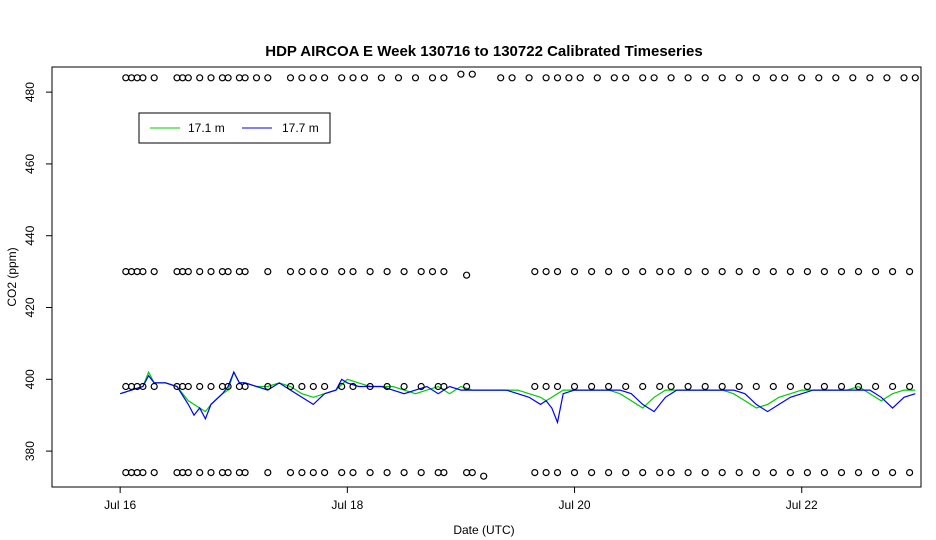 The width and height of the screenshot is (936, 540). What do you see at coordinates (802, 505) in the screenshot?
I see `x-tick-label: Jul 22` at bounding box center [802, 505].